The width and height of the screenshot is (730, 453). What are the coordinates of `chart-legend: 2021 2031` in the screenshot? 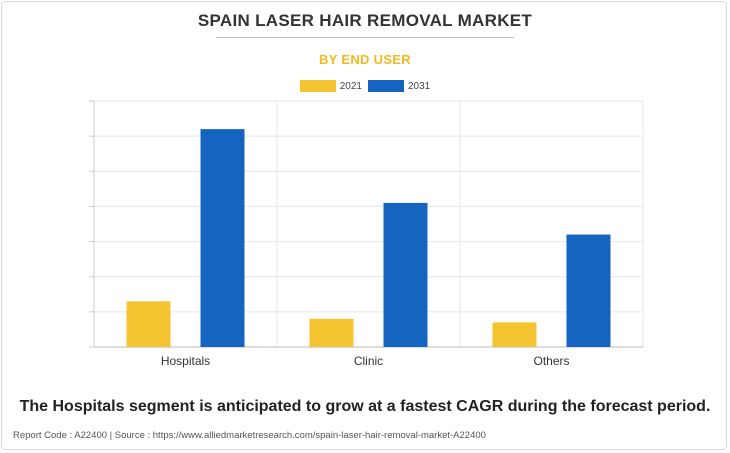 It's located at (365, 86).